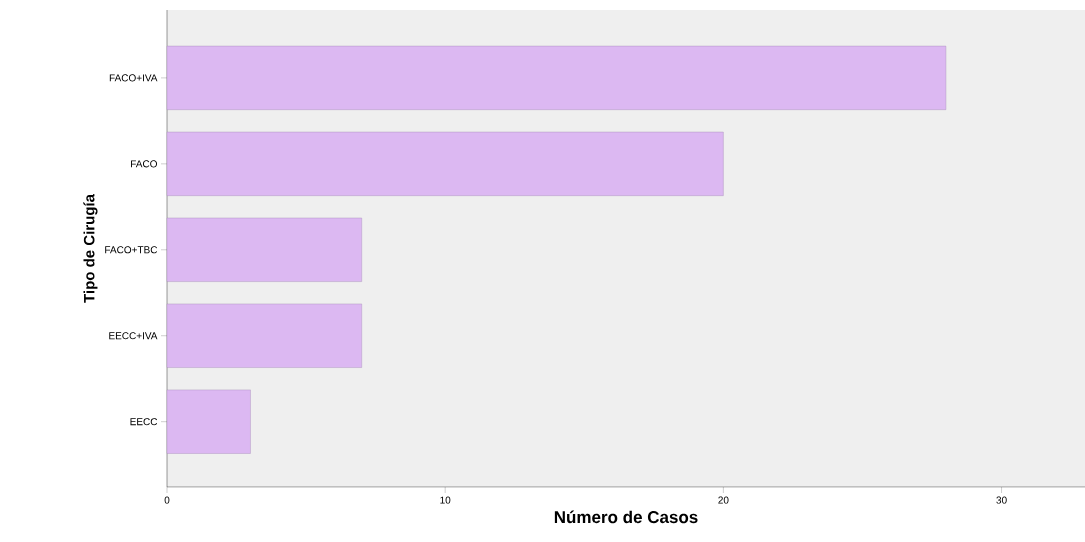 The image size is (1085, 542). I want to click on x-axis-title: Número de Casos, so click(626, 517).